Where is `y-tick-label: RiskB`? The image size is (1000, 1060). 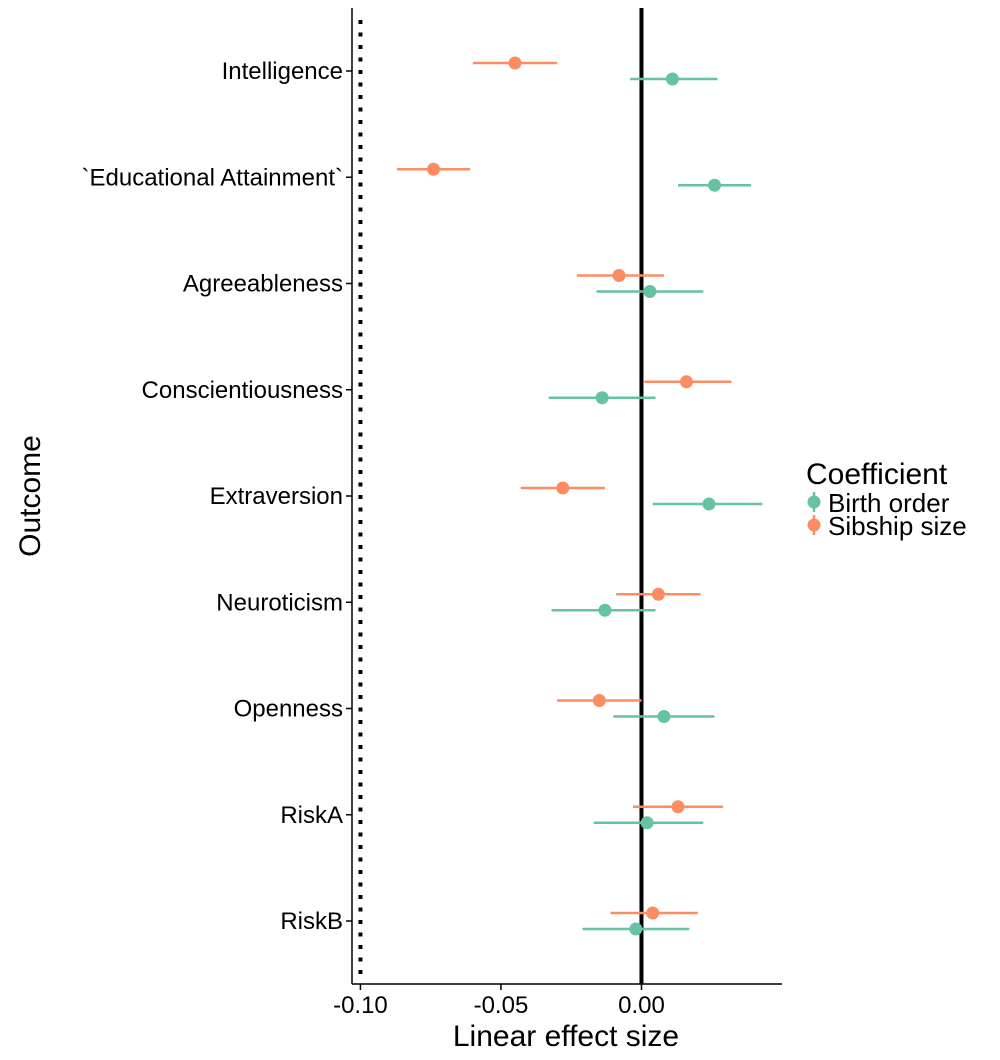 y-tick-label: RiskB is located at coordinates (311, 921).